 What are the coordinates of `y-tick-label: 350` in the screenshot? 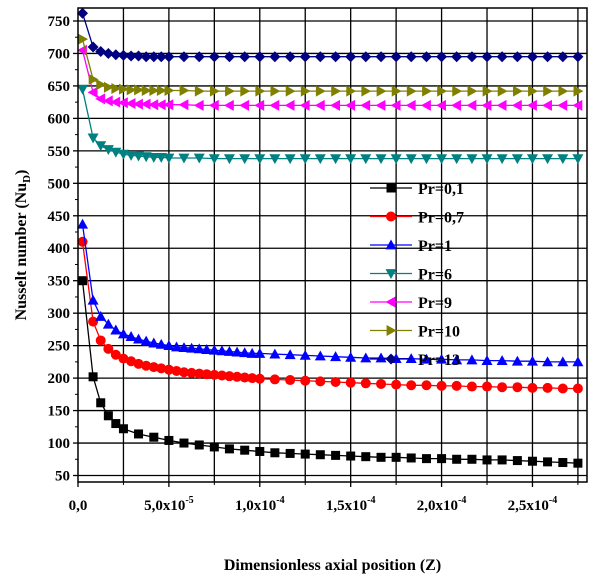 It's located at (59, 282).